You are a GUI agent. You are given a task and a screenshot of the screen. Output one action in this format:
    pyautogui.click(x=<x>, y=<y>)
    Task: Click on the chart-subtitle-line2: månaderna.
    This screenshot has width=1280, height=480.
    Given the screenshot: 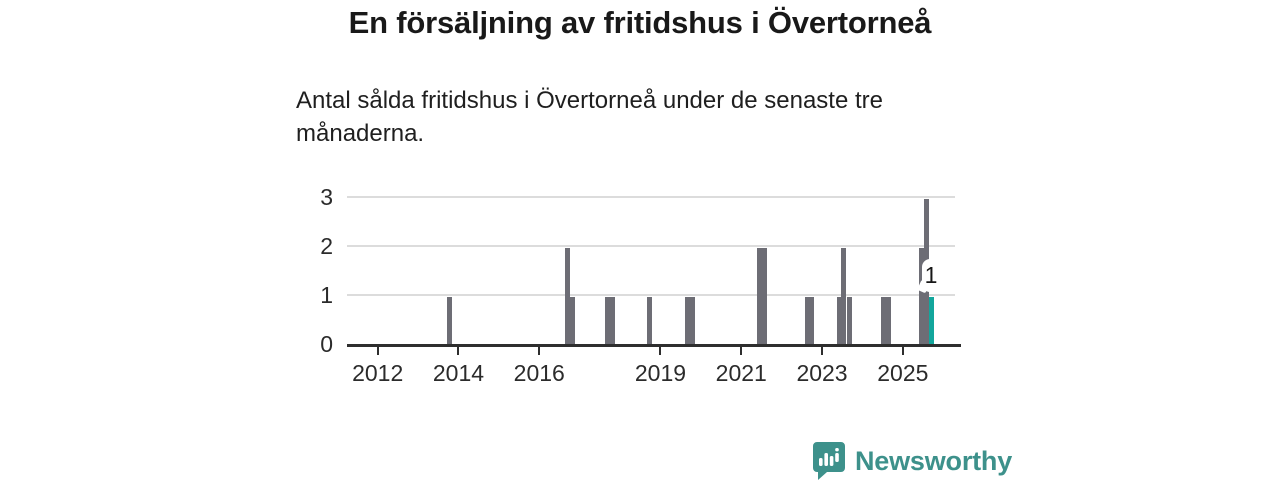 What is the action you would take?
    pyautogui.click(x=360, y=133)
    